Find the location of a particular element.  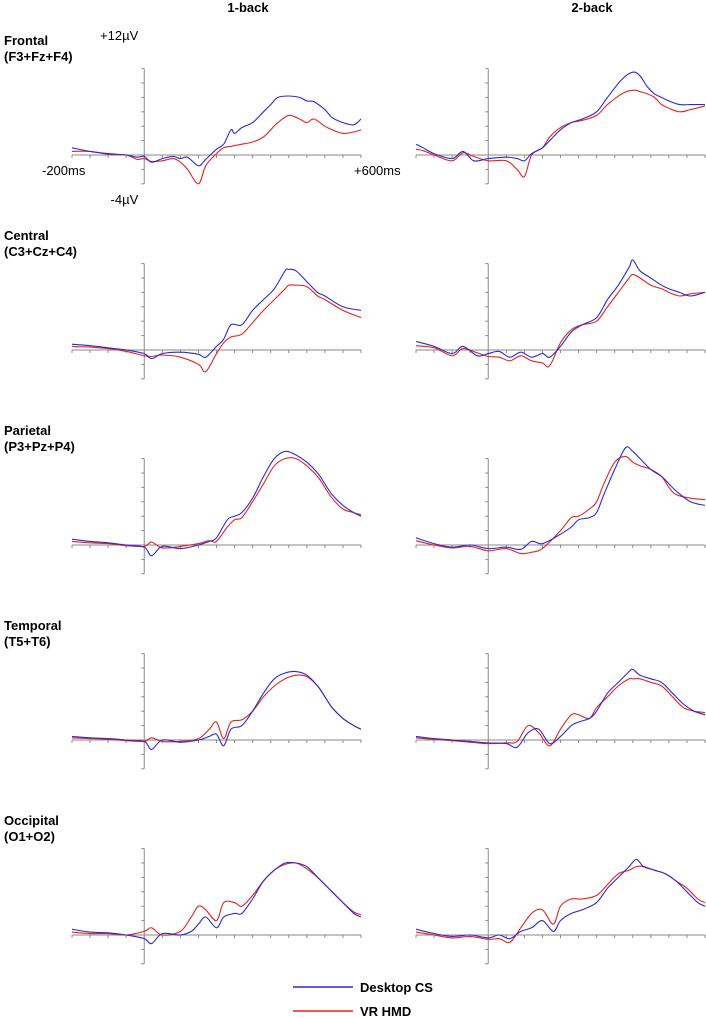

row-subtitle: (P3+Pz+P4) is located at coordinates (39, 446).